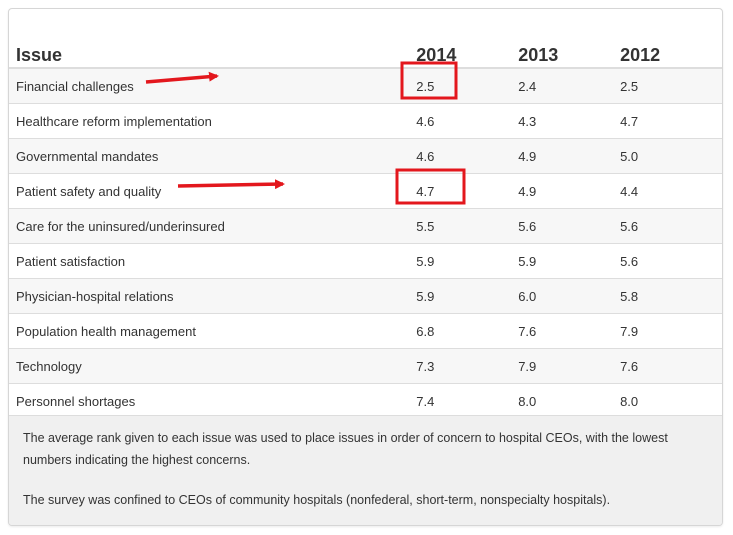 This screenshot has width=733, height=535. Describe the element at coordinates (569, 366) in the screenshot. I see `cell-2013: 7.9` at that location.